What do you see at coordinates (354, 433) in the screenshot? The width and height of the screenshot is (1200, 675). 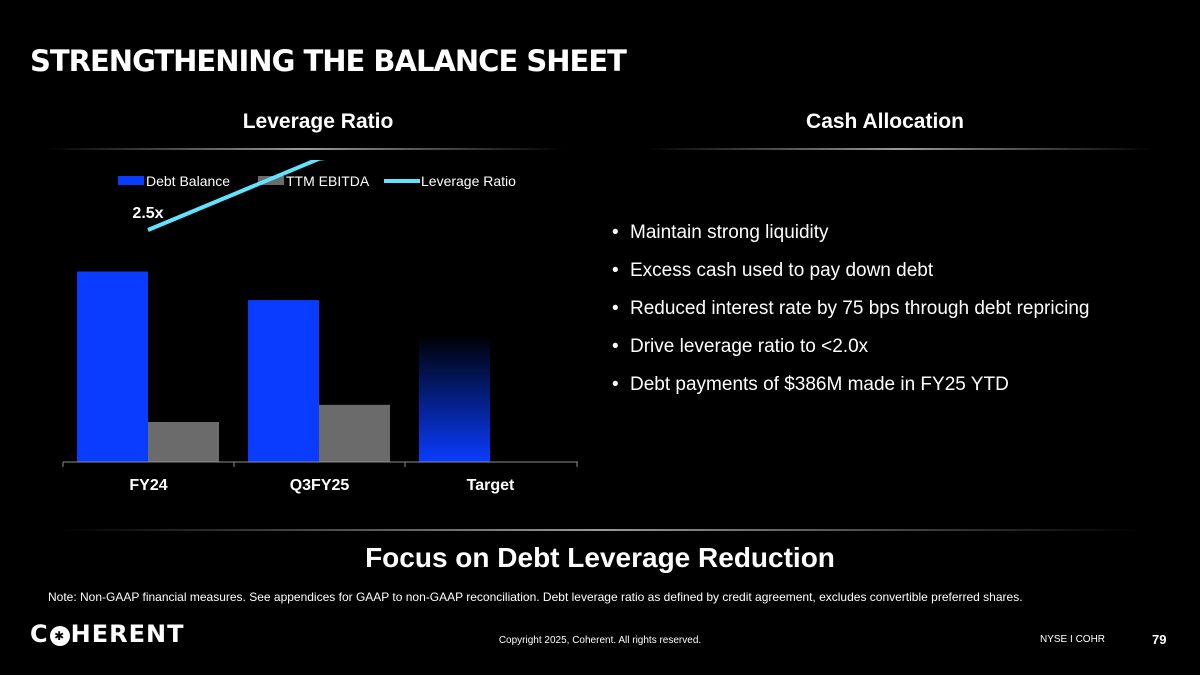 I see `ttm-ebitda-bar-q3fy25` at bounding box center [354, 433].